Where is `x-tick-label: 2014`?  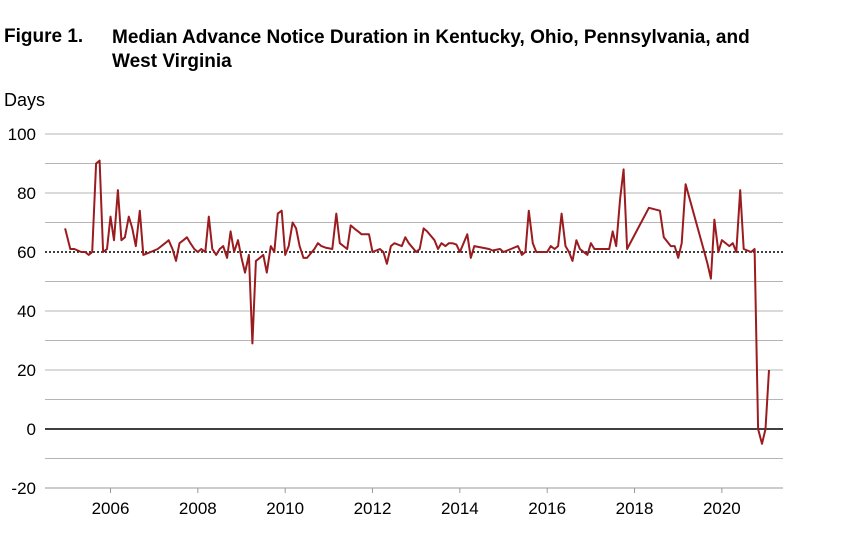
x-tick-label: 2014 is located at coordinates (460, 508).